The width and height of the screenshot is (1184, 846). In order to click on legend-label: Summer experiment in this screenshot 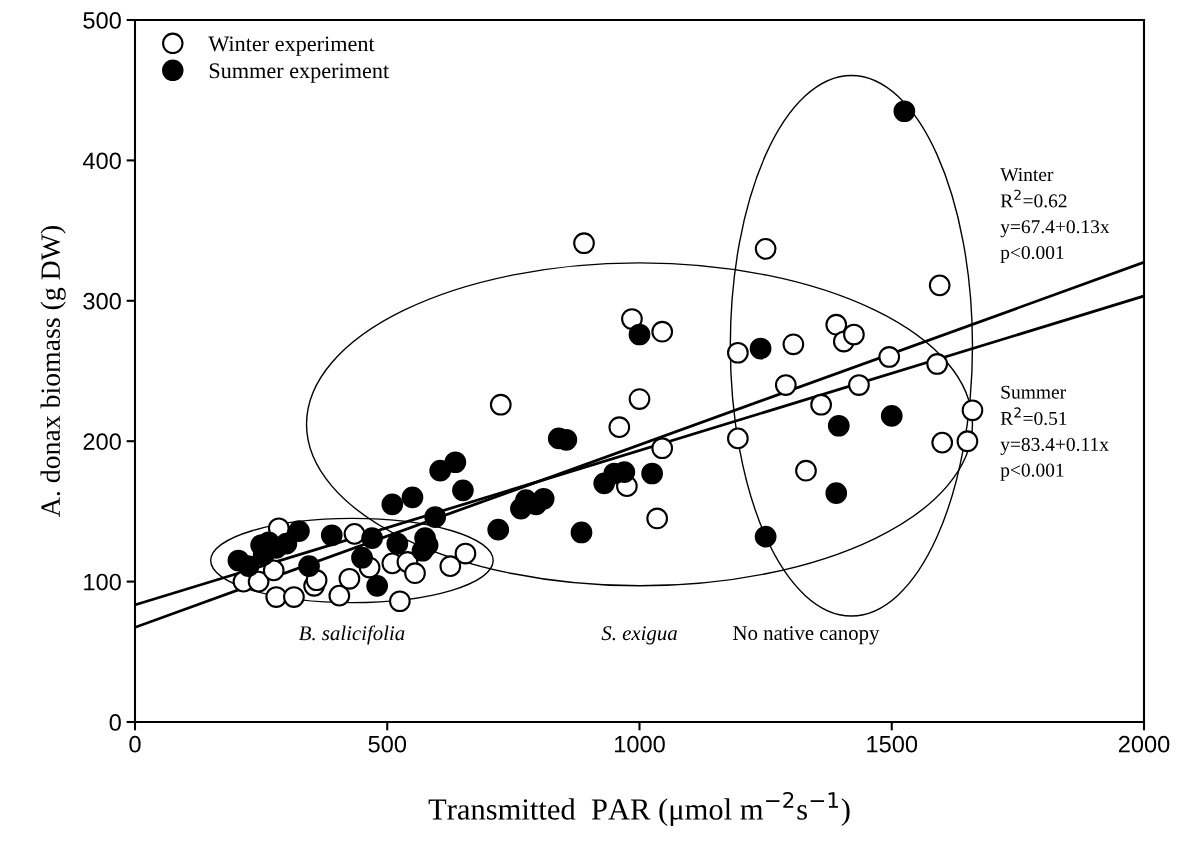, I will do `click(299, 73)`.